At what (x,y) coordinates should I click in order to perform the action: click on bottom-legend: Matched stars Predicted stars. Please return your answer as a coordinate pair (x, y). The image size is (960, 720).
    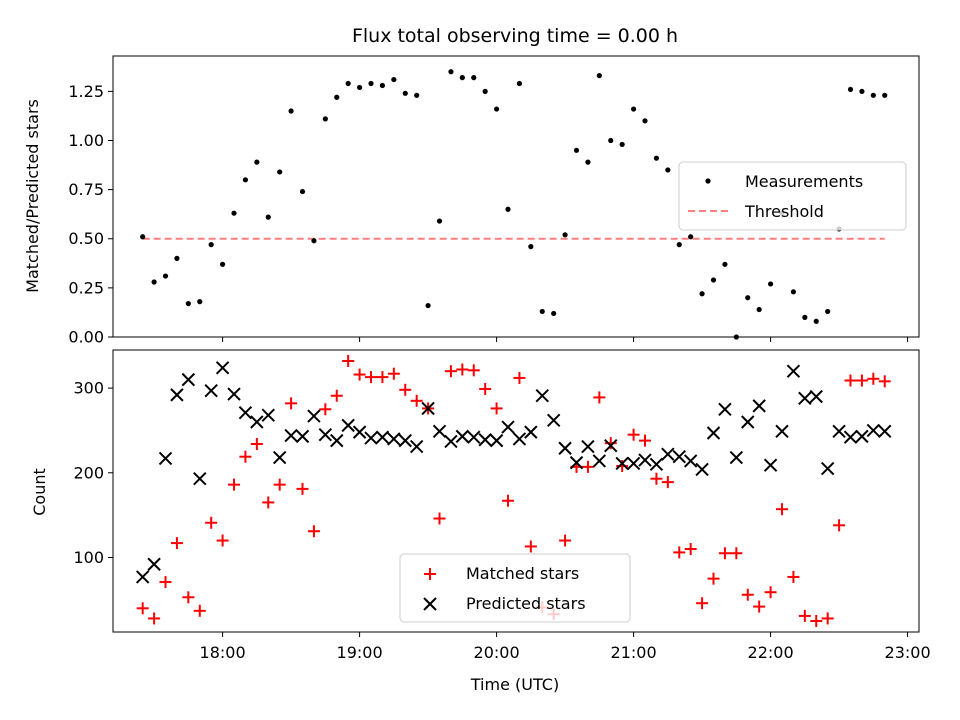
    Looking at the image, I should click on (515, 588).